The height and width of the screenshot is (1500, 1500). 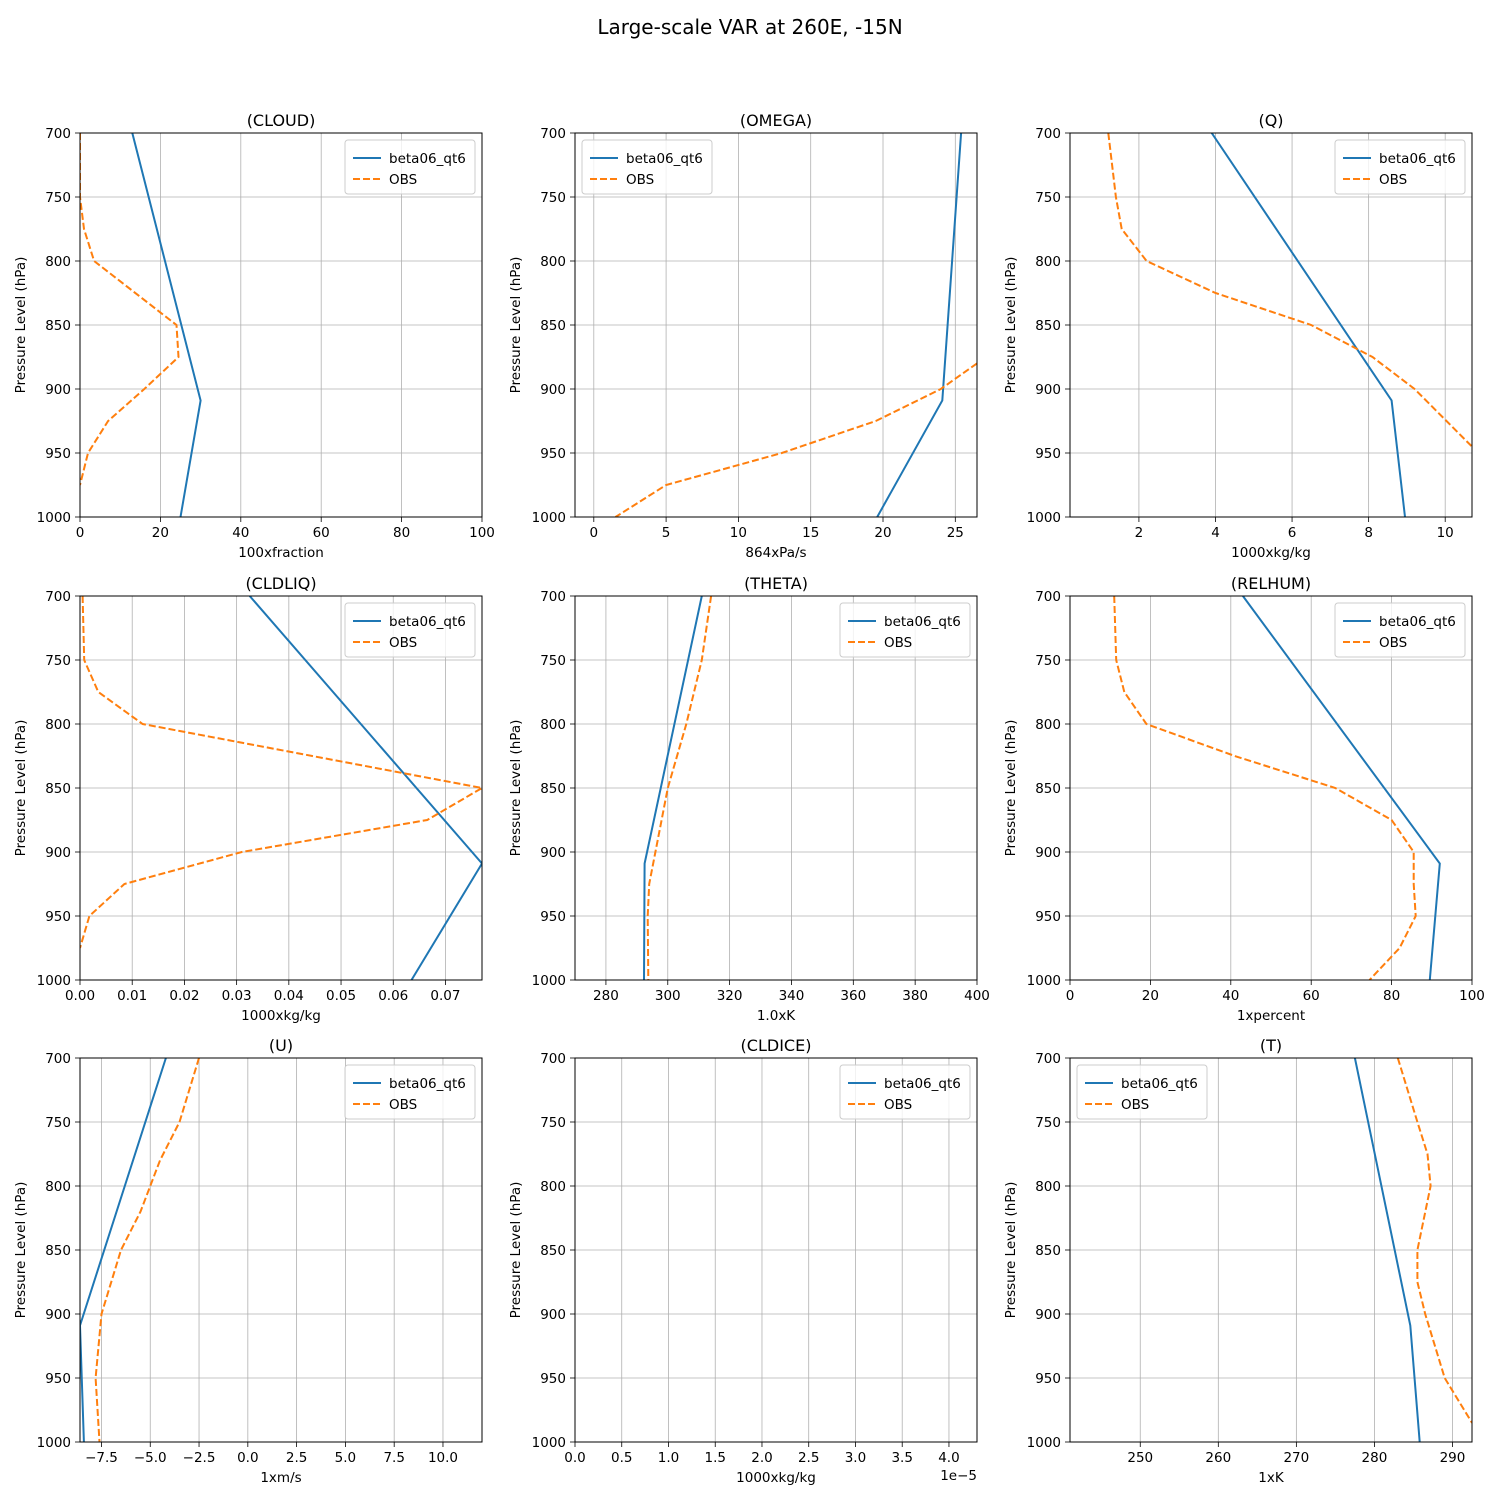 I want to click on subplot-title: (U), so click(x=281, y=1045).